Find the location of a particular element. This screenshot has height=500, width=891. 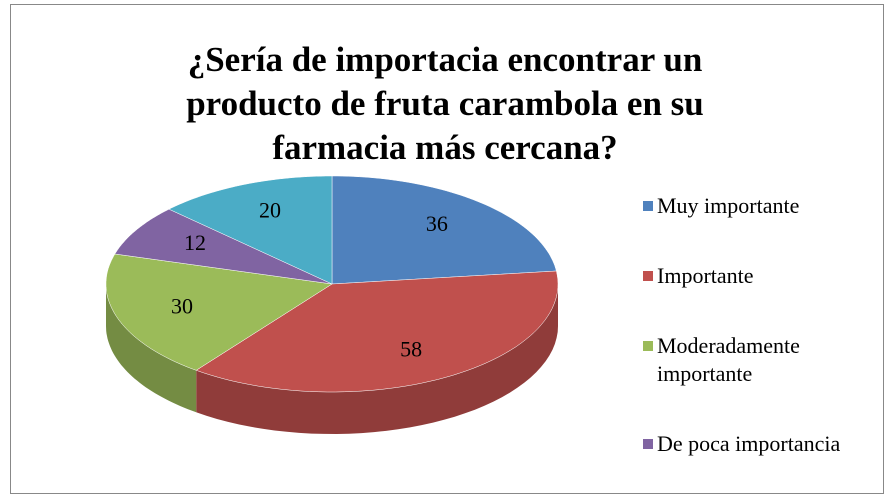

data-label: 30 is located at coordinates (182, 306).